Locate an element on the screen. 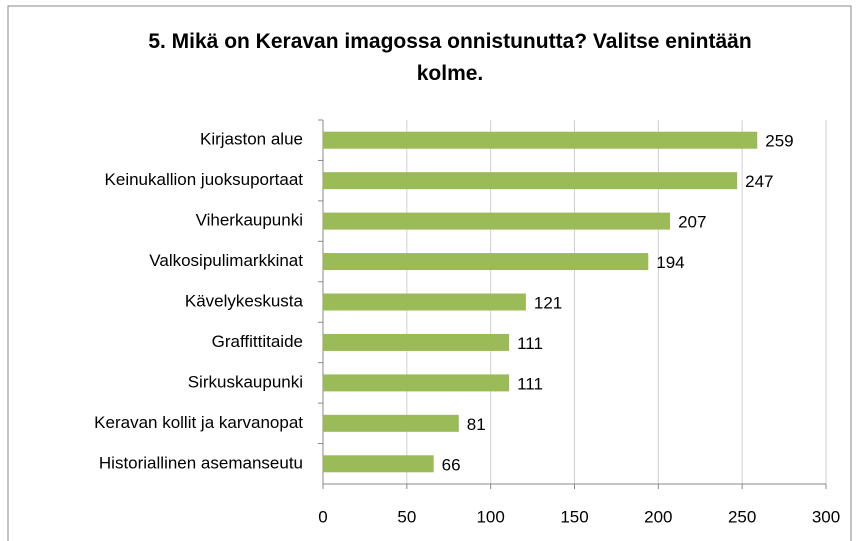  y-tick-label: Historiallinen asemanseutu is located at coordinates (201, 462).